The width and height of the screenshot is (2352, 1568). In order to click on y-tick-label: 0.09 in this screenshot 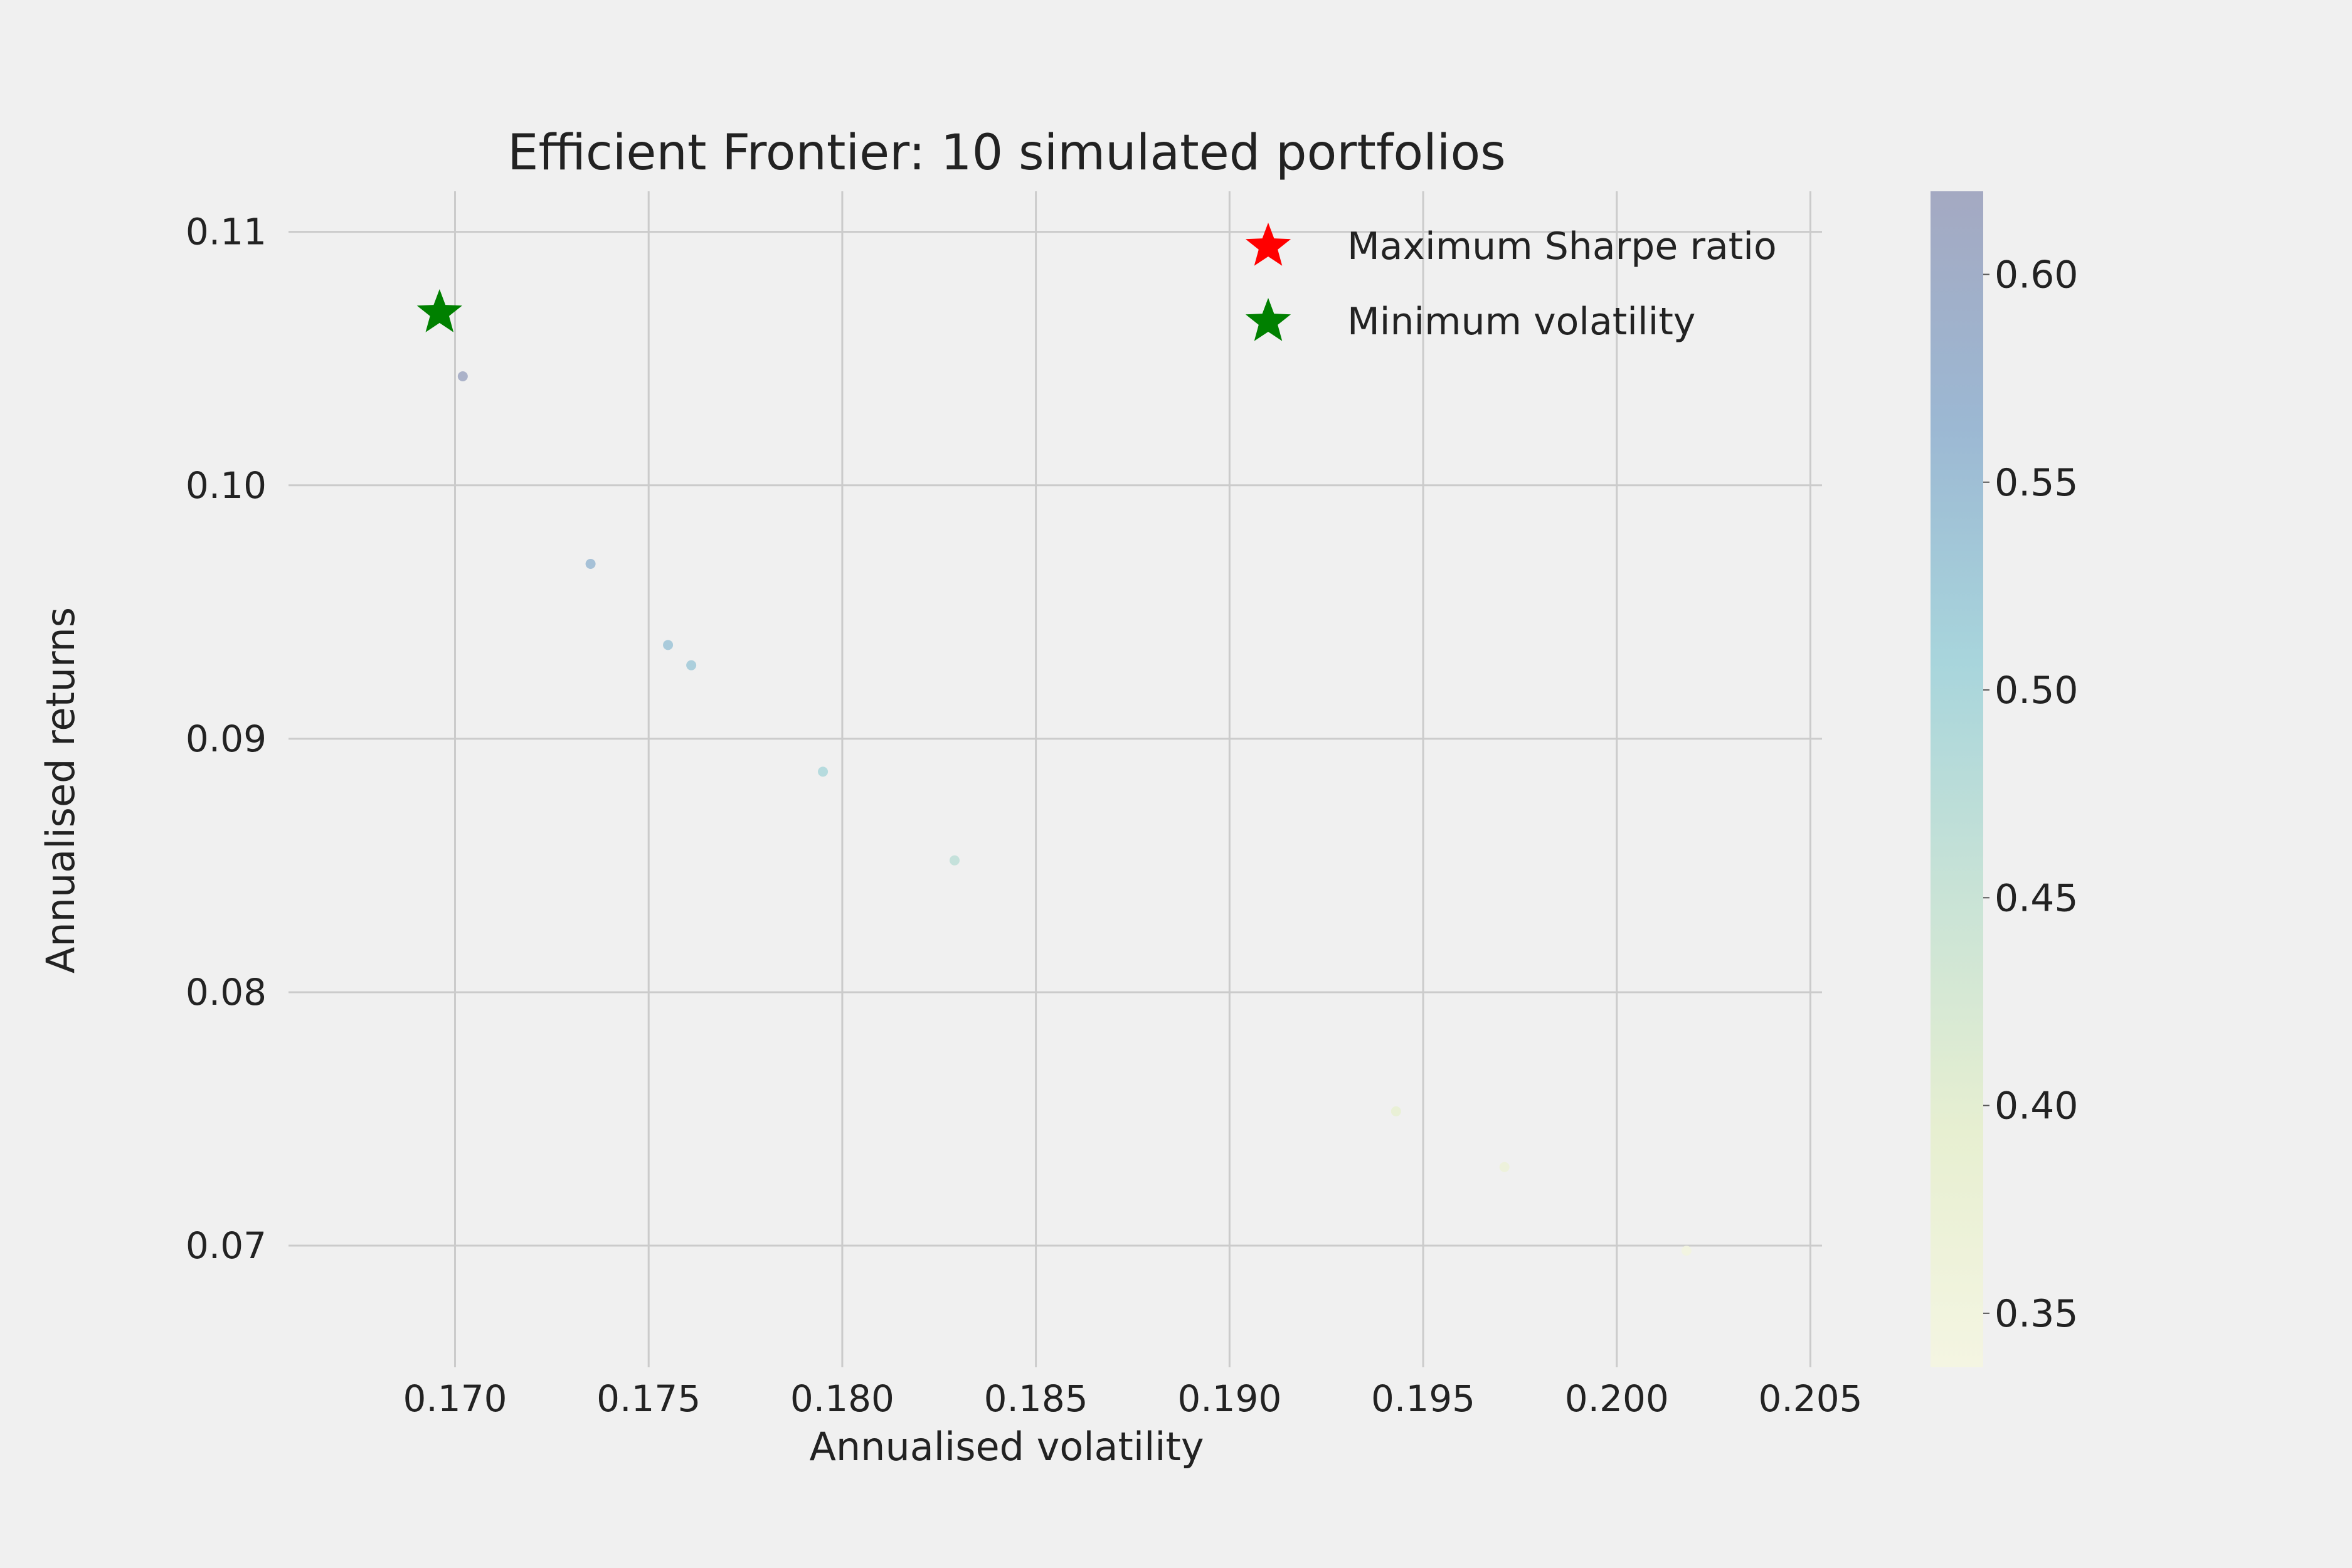, I will do `click(227, 739)`.